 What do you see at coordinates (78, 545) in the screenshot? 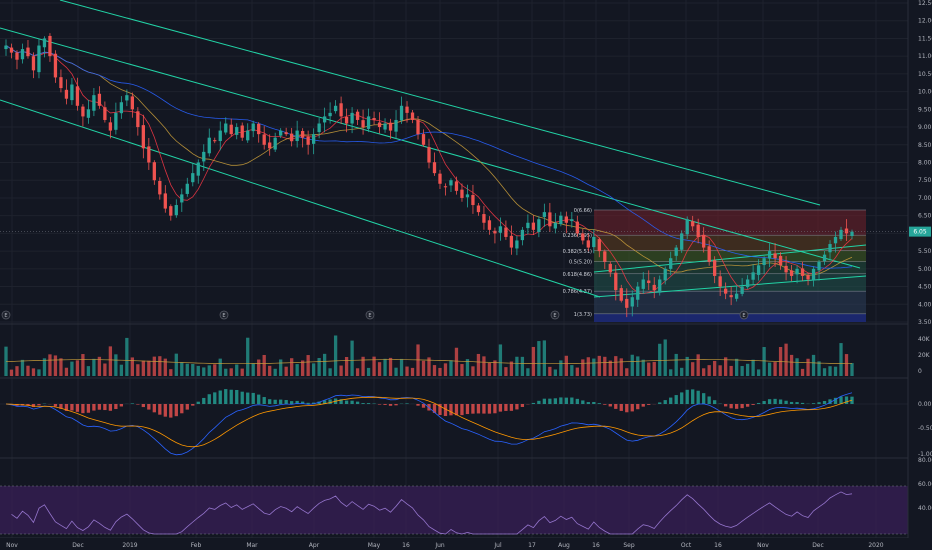
I see `time-tick-label: Dec` at bounding box center [78, 545].